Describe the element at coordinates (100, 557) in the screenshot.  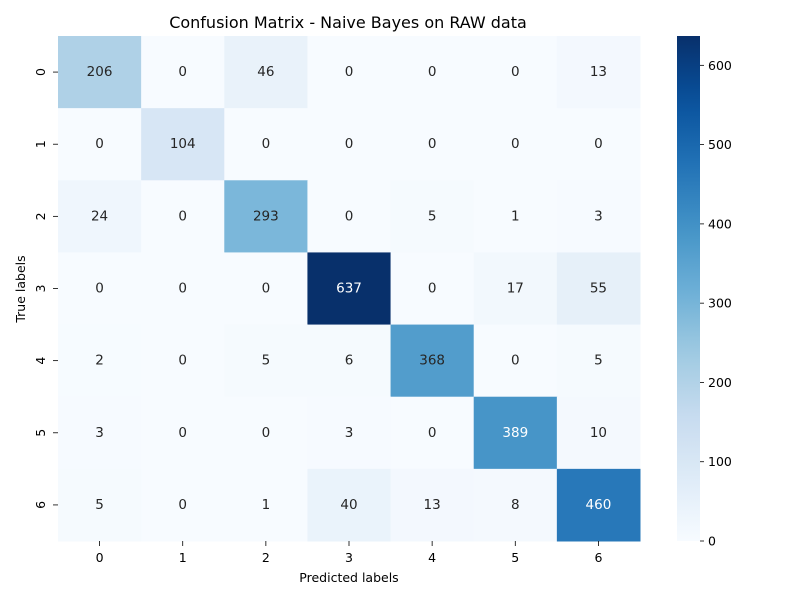
I see `x-tick-label: 0` at that location.